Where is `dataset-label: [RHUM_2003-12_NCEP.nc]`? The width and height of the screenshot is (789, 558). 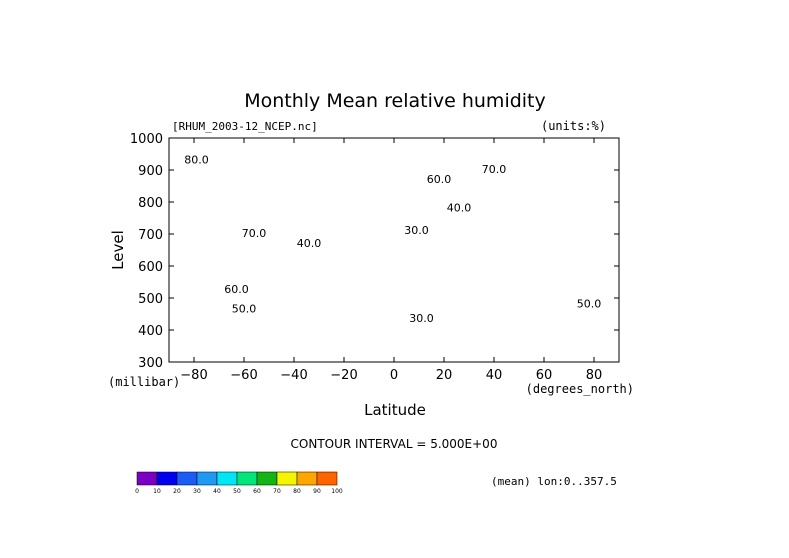
dataset-label: [RHUM_2003-12_NCEP.nc] is located at coordinates (245, 126).